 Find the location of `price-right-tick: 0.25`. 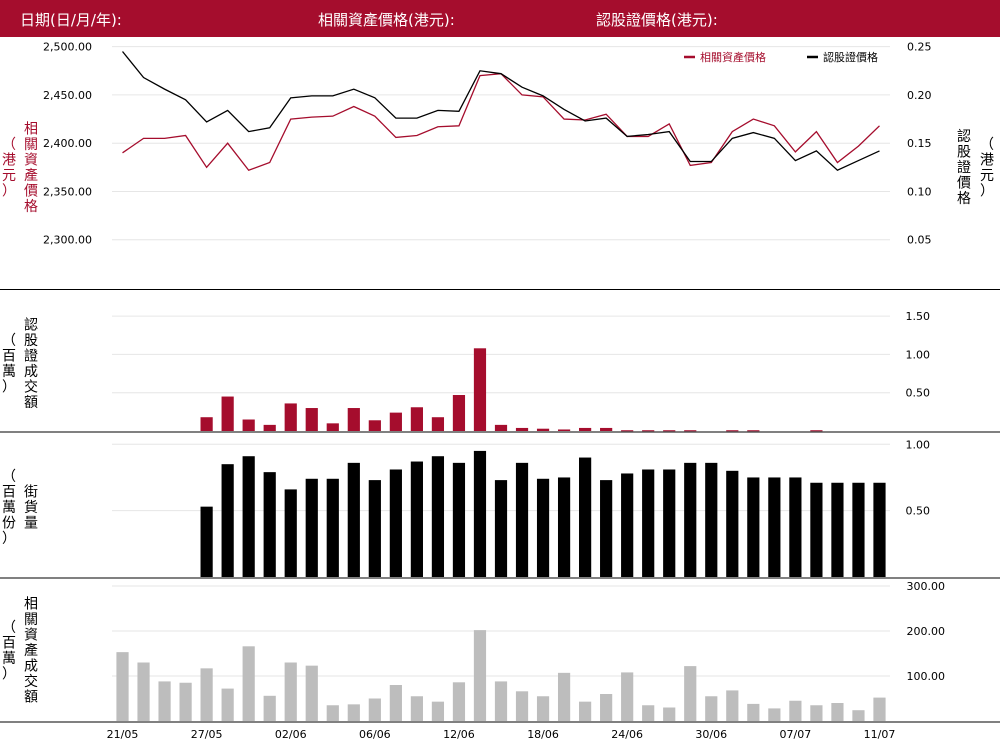

price-right-tick: 0.25 is located at coordinates (919, 47).